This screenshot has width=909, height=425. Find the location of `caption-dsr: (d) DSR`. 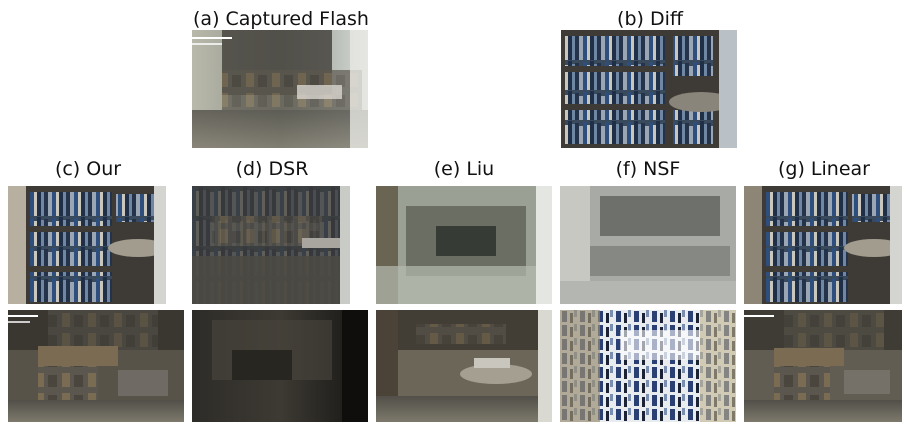

caption-dsr: (d) DSR is located at coordinates (272, 169).